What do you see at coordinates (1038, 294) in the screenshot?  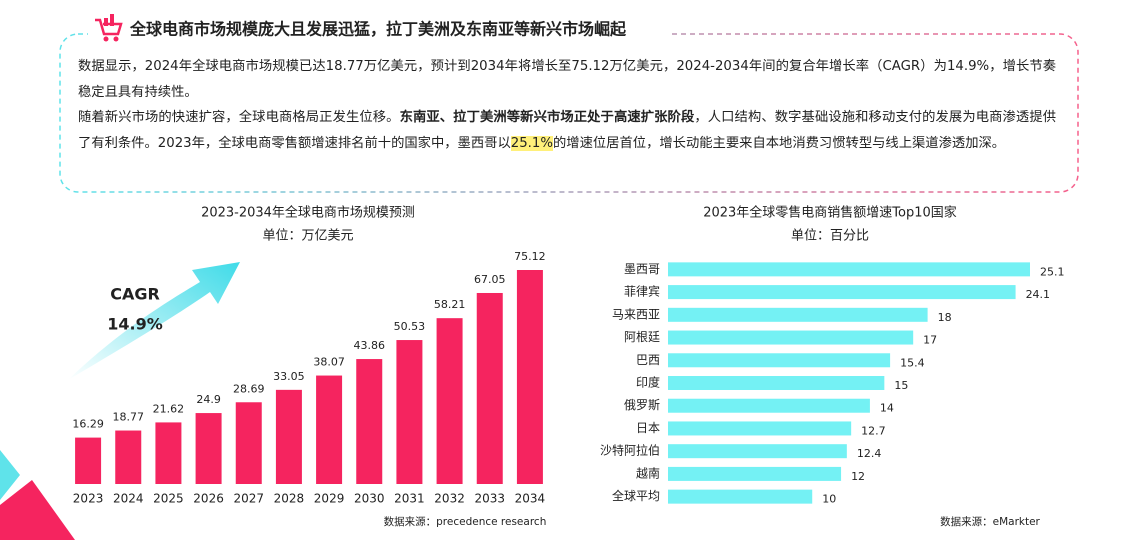 I see `value-label: 24.1` at bounding box center [1038, 294].